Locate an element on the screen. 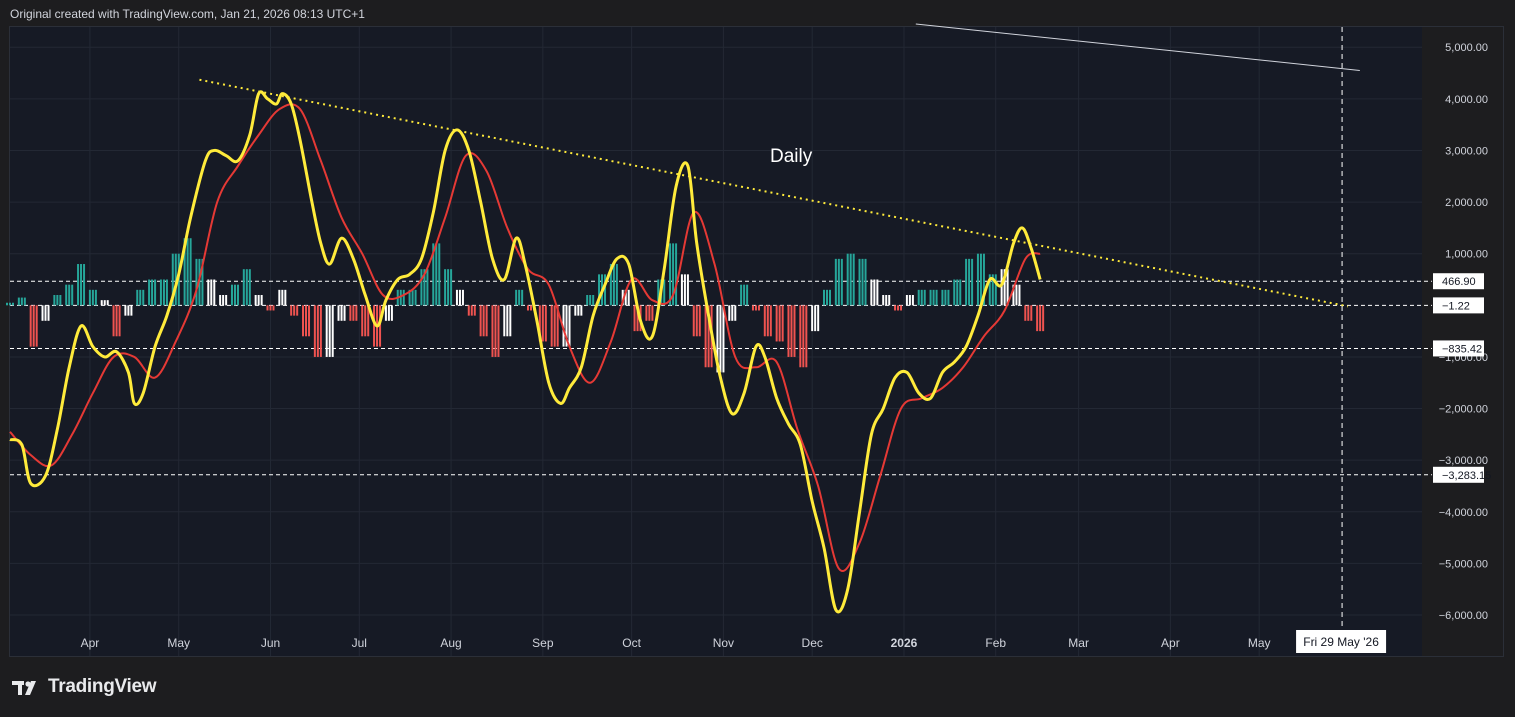 The width and height of the screenshot is (1515, 717). x-tick-label: Jul is located at coordinates (359, 643).